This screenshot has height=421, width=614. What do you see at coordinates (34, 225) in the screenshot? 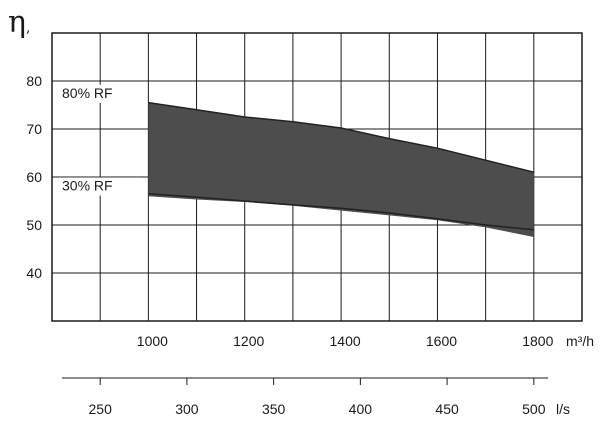
I see `y-tick-label: 50` at bounding box center [34, 225].